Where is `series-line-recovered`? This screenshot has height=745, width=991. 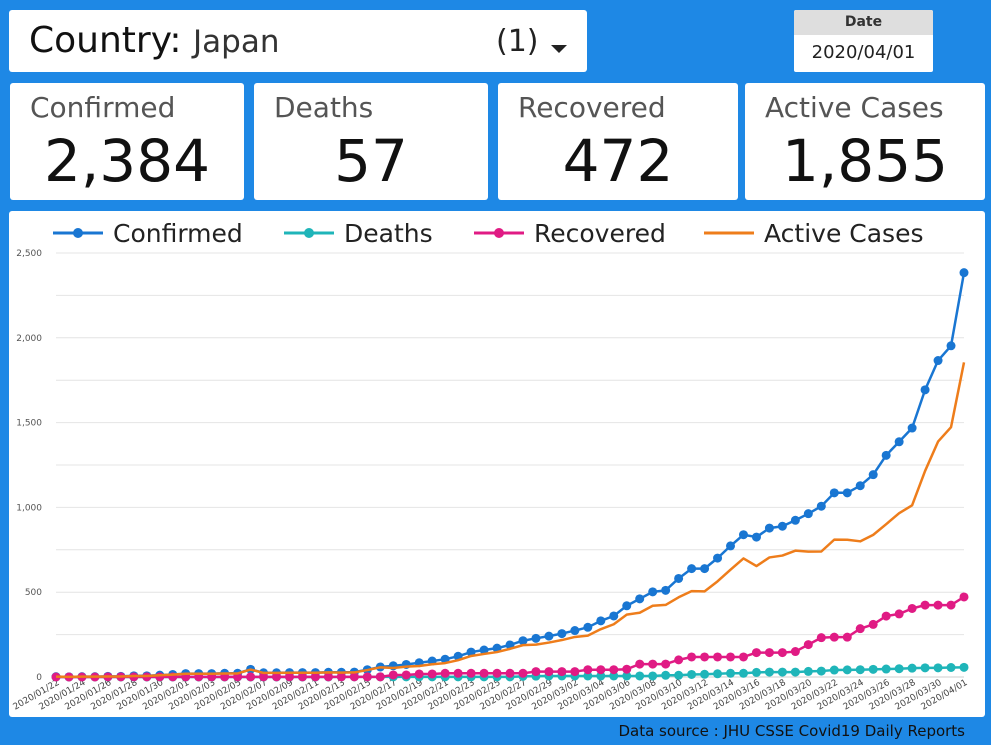 series-line-recovered is located at coordinates (510, 637).